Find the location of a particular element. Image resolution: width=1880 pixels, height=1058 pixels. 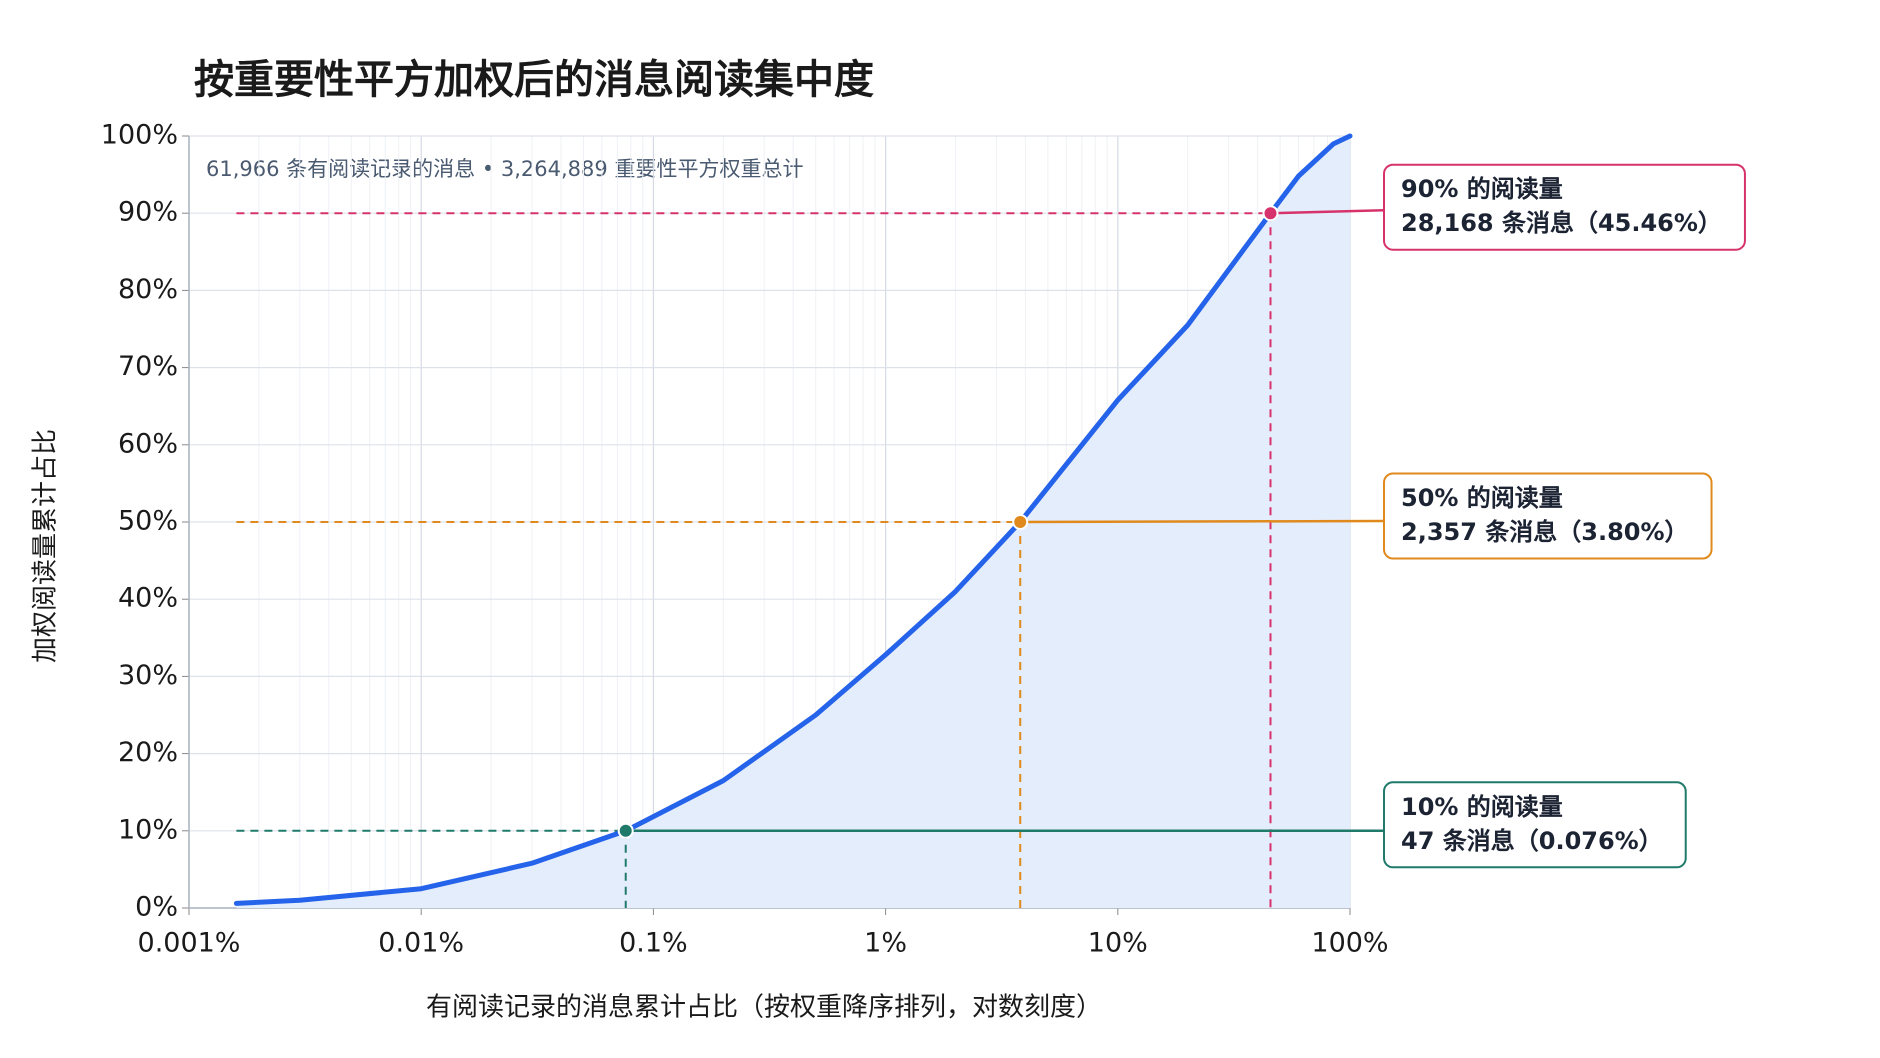

x-axis-label: 有阅读记录的消息累计占比（按权重降序排列，对数刻度） is located at coordinates (764, 1008).